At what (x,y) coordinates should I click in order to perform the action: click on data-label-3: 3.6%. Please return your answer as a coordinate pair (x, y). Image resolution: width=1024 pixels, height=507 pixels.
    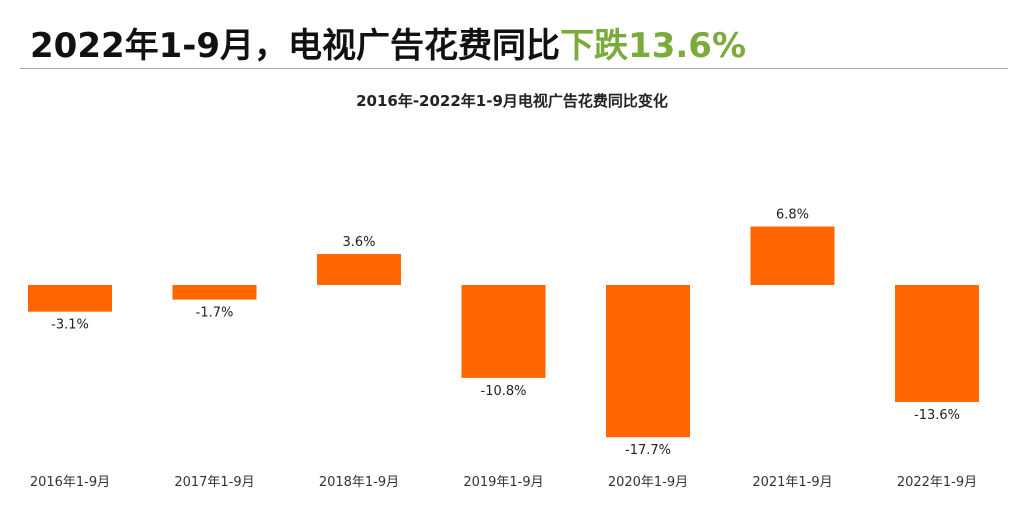
    Looking at the image, I should click on (358, 242).